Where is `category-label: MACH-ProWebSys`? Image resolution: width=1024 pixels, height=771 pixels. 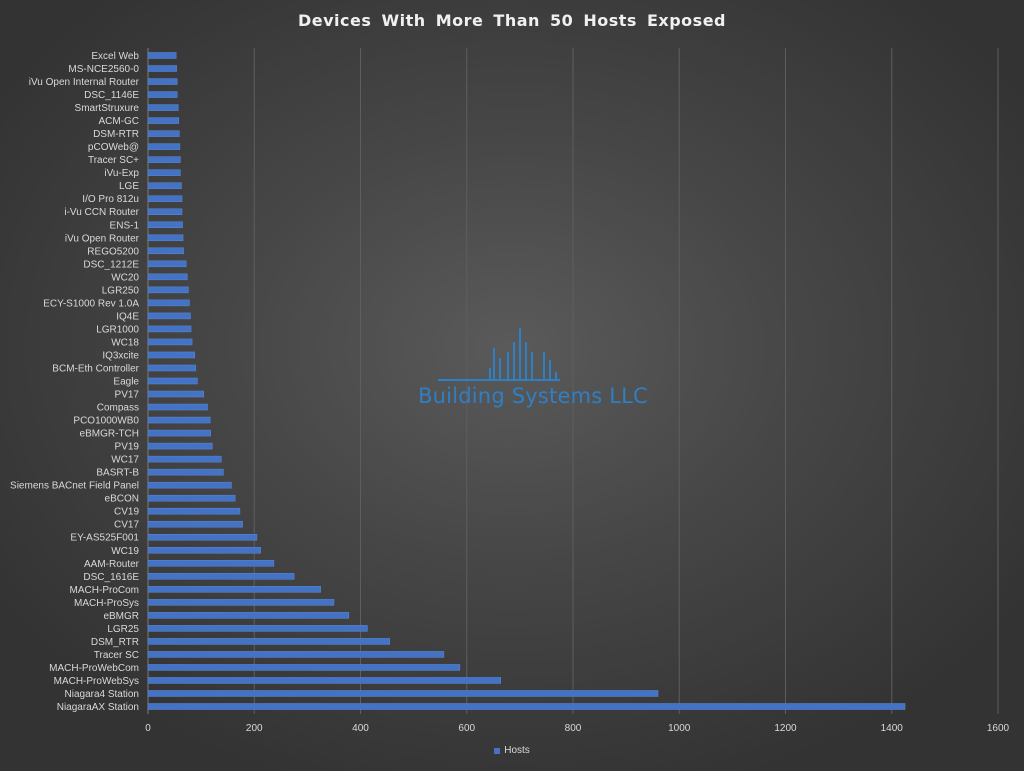 category-label: MACH-ProWebSys is located at coordinates (96, 681).